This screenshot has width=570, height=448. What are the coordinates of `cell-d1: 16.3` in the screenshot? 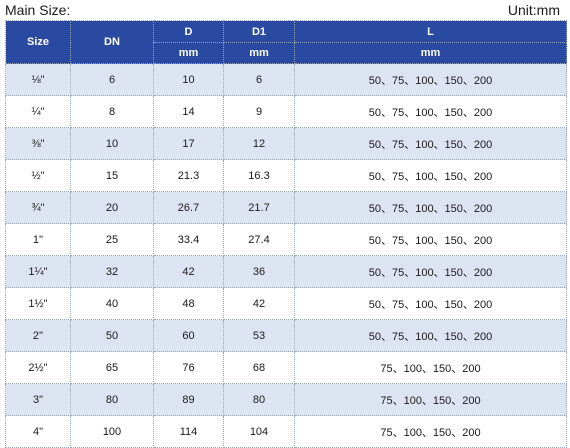 It's located at (259, 175).